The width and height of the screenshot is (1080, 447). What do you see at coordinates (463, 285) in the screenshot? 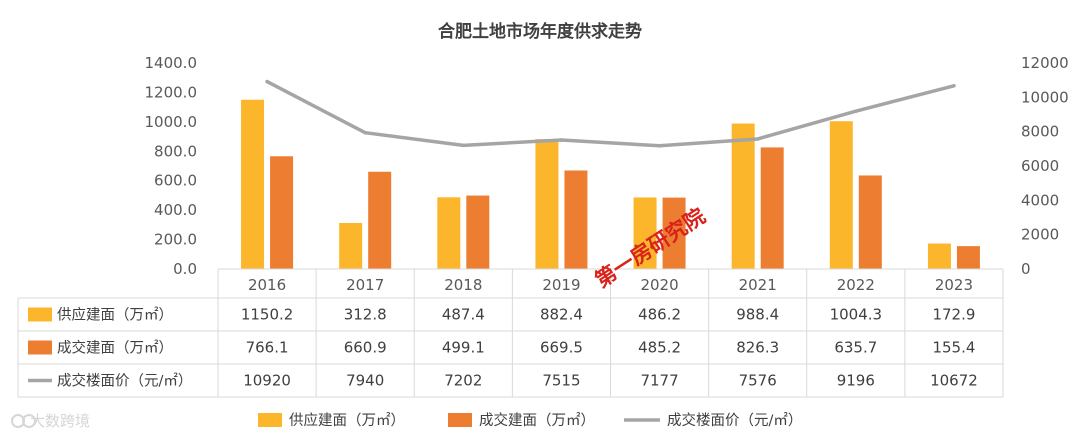
I see `x-tick-label: 2018` at bounding box center [463, 285].